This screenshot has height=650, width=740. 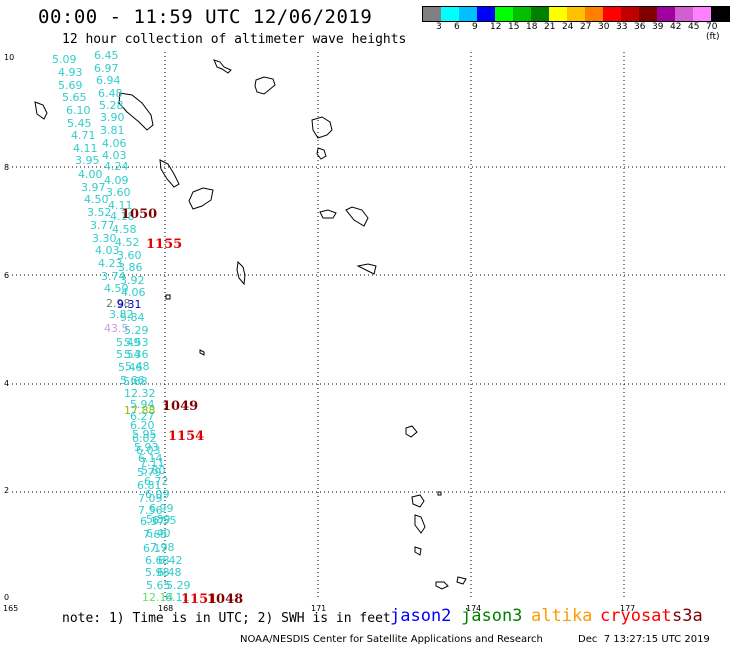 What do you see at coordinates (162, 547) in the screenshot?
I see `wave-height-label: 7.98` at bounding box center [162, 547].